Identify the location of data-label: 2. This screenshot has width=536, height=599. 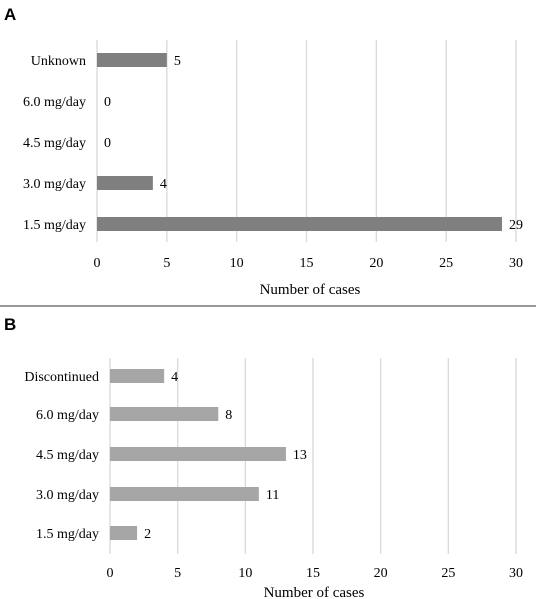
(147, 534).